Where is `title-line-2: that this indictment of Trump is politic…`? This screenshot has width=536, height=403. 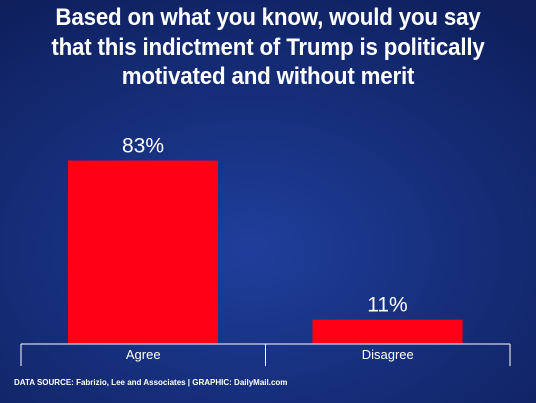 title-line-2: that this indictment of Trump is politic… is located at coordinates (268, 47).